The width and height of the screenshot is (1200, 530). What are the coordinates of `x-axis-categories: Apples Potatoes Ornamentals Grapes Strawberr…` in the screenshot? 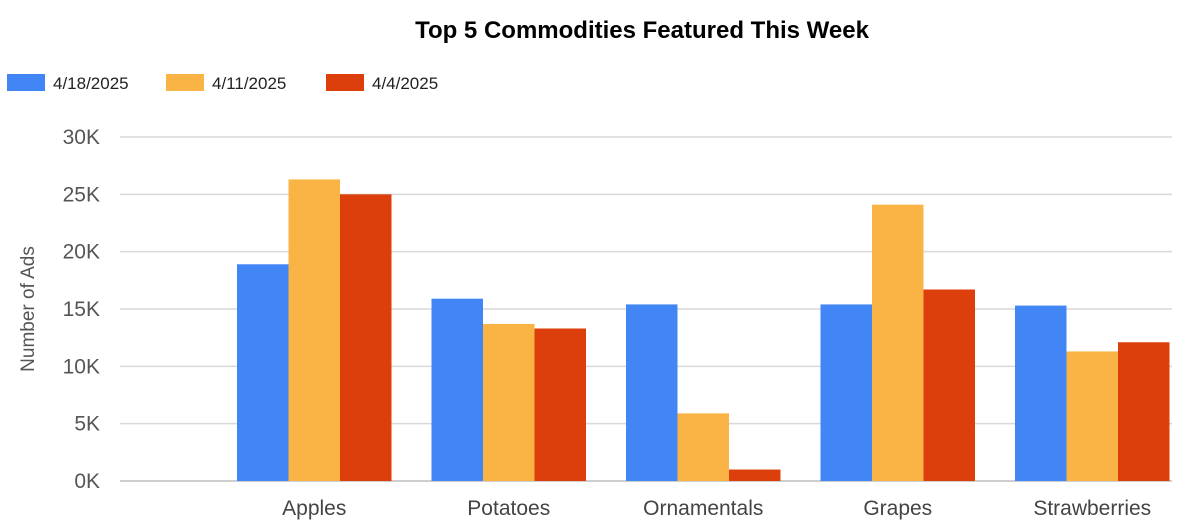 It's located at (716, 508).